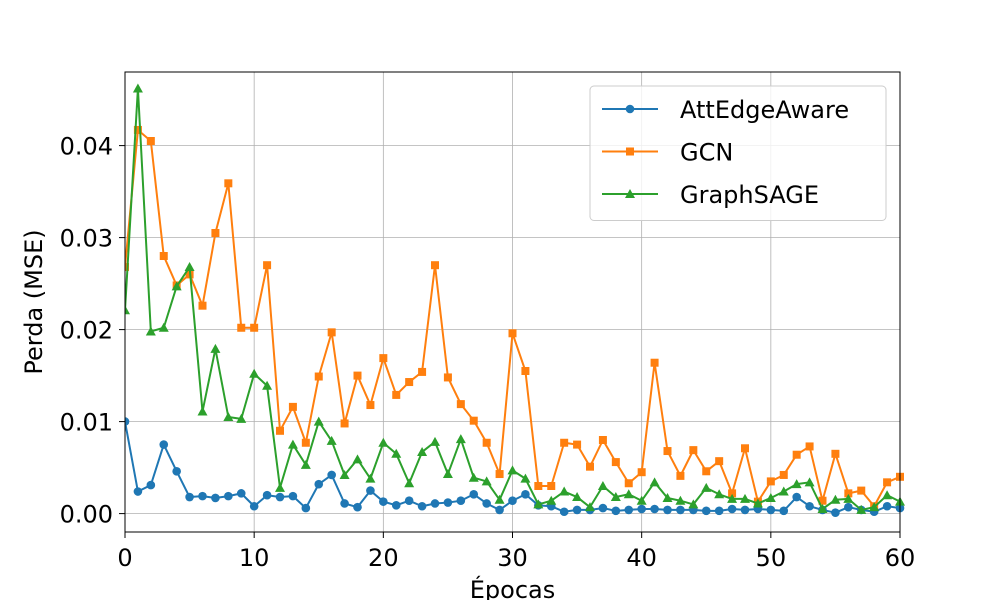  I want to click on legend-item: AttEdgeAware, so click(725, 110).